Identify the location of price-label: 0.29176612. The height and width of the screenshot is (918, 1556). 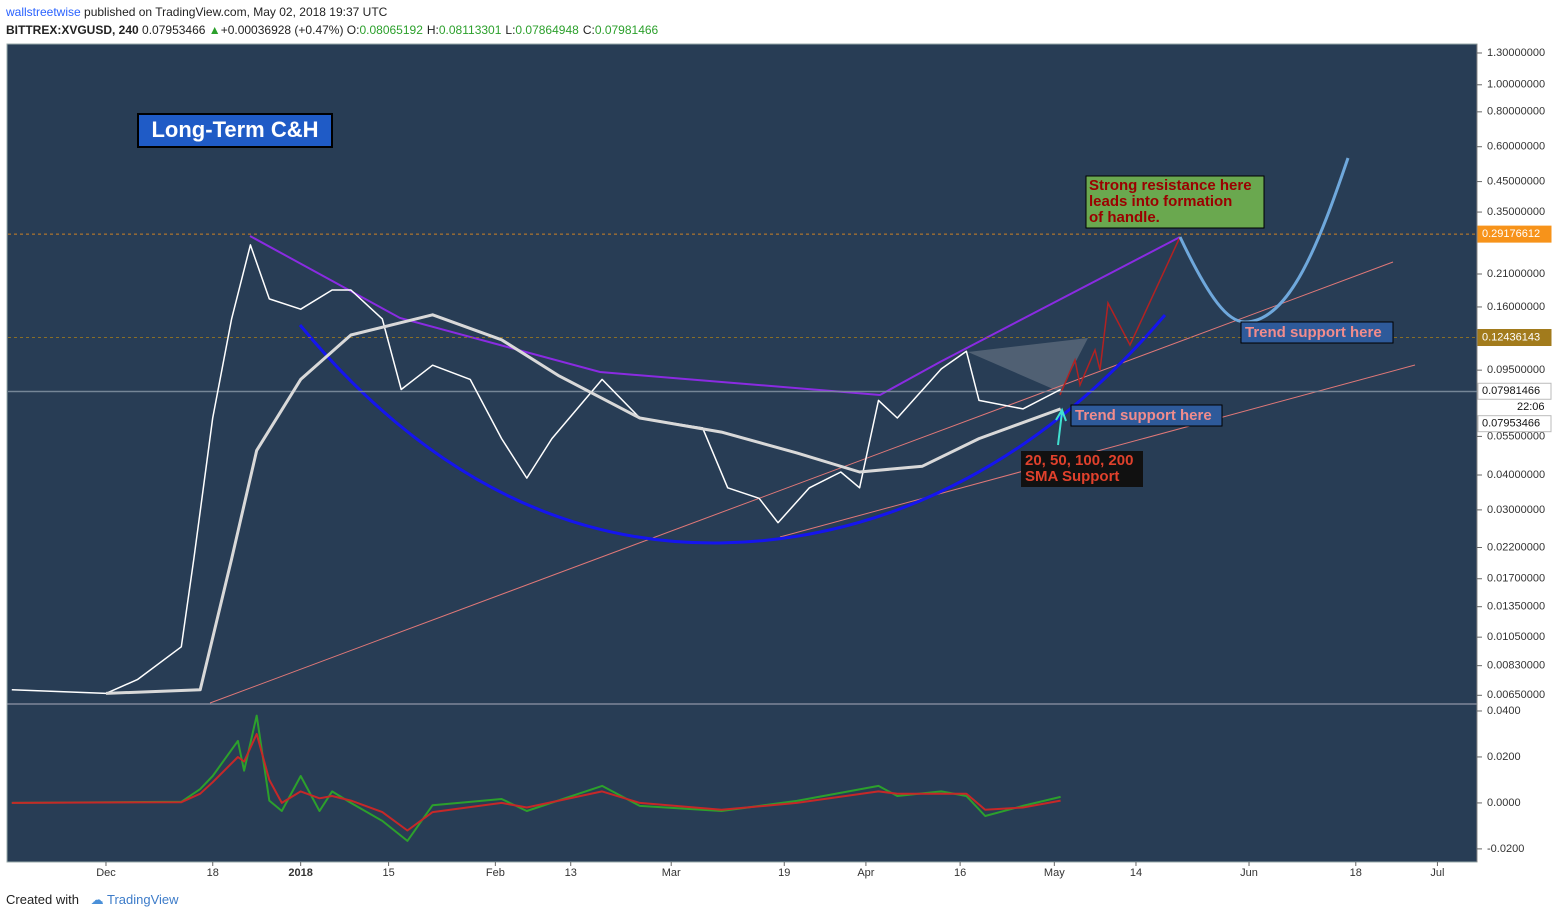
(1511, 234).